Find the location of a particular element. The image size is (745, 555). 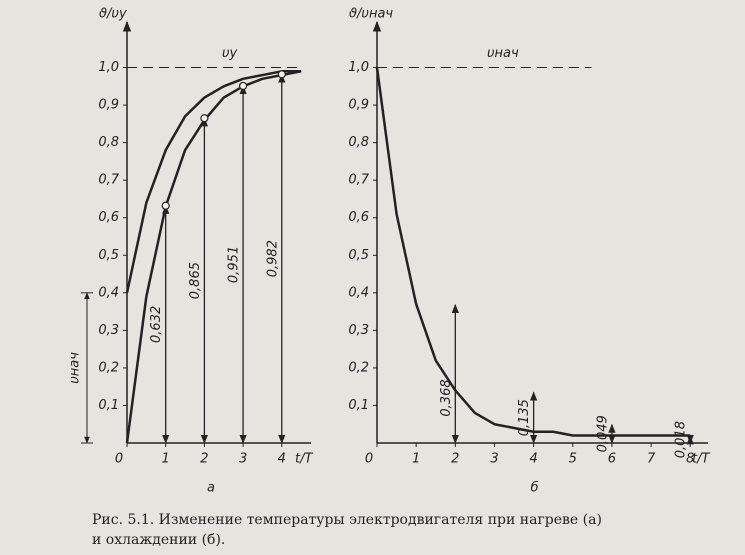

reference-label: υу is located at coordinates (230, 53).